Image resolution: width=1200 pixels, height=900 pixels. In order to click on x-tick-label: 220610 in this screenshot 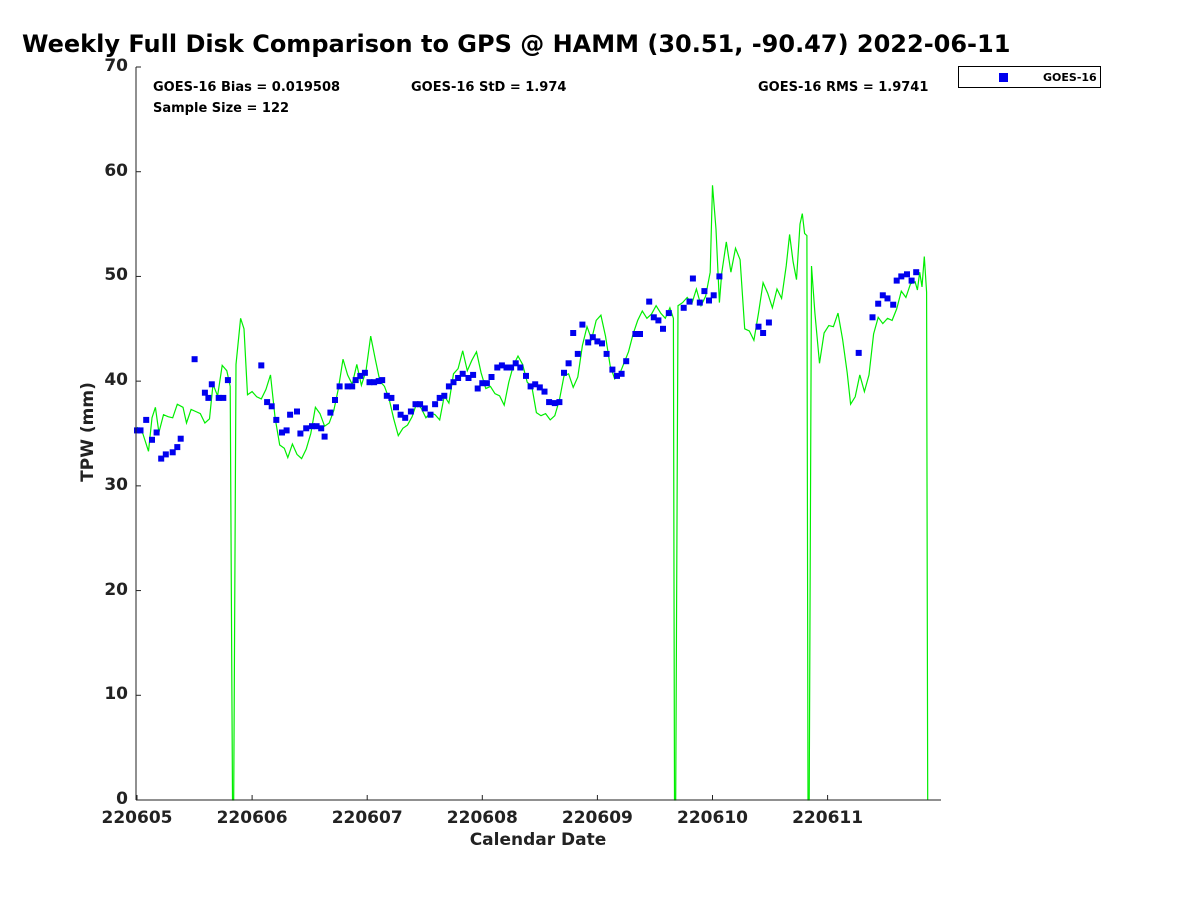, I will do `click(712, 818)`.